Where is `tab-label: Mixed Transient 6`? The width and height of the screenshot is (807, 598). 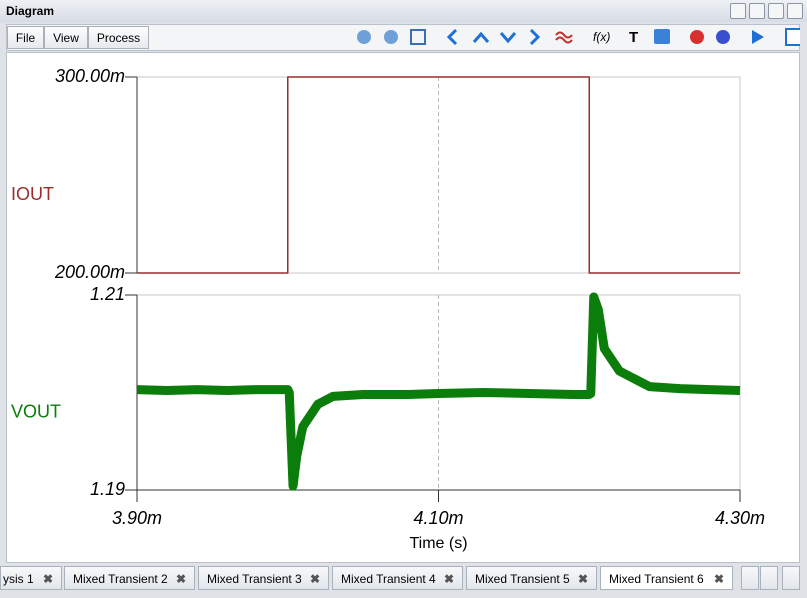 tab-label: Mixed Transient 6 is located at coordinates (656, 579).